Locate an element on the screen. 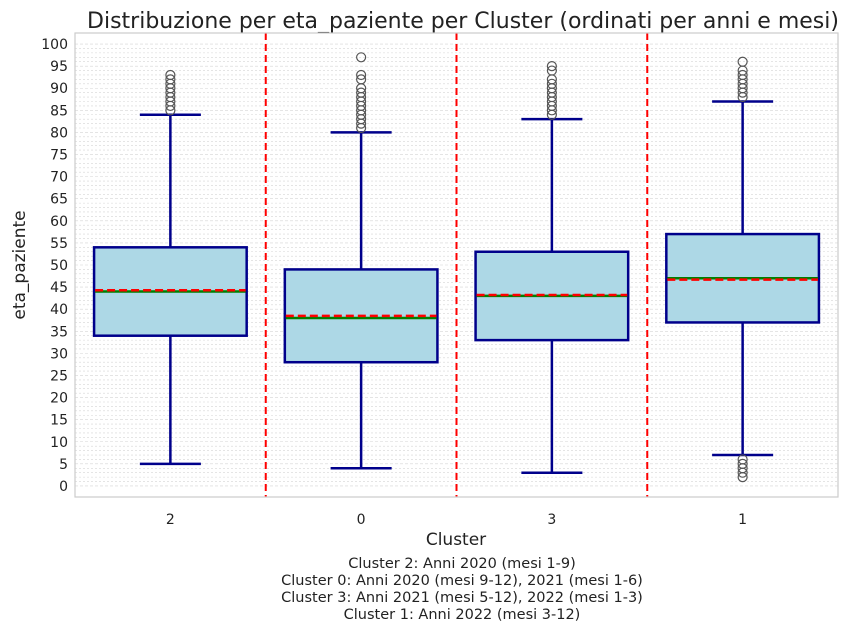 The image size is (859, 634). y-tick-label: 35 is located at coordinates (59, 332).